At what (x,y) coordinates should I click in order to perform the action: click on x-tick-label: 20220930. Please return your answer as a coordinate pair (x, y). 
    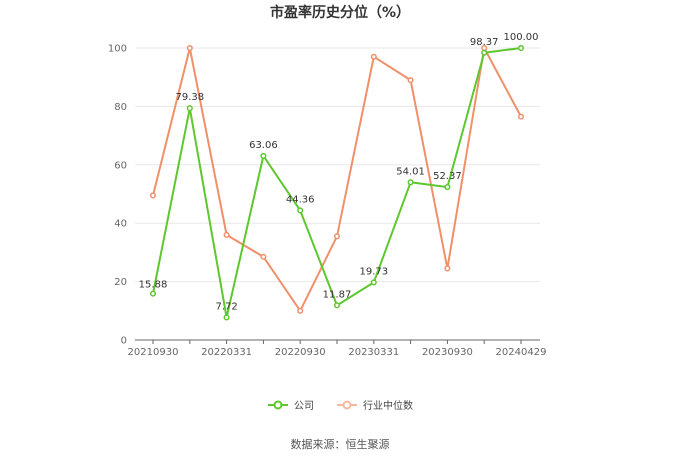
    Looking at the image, I should click on (300, 352).